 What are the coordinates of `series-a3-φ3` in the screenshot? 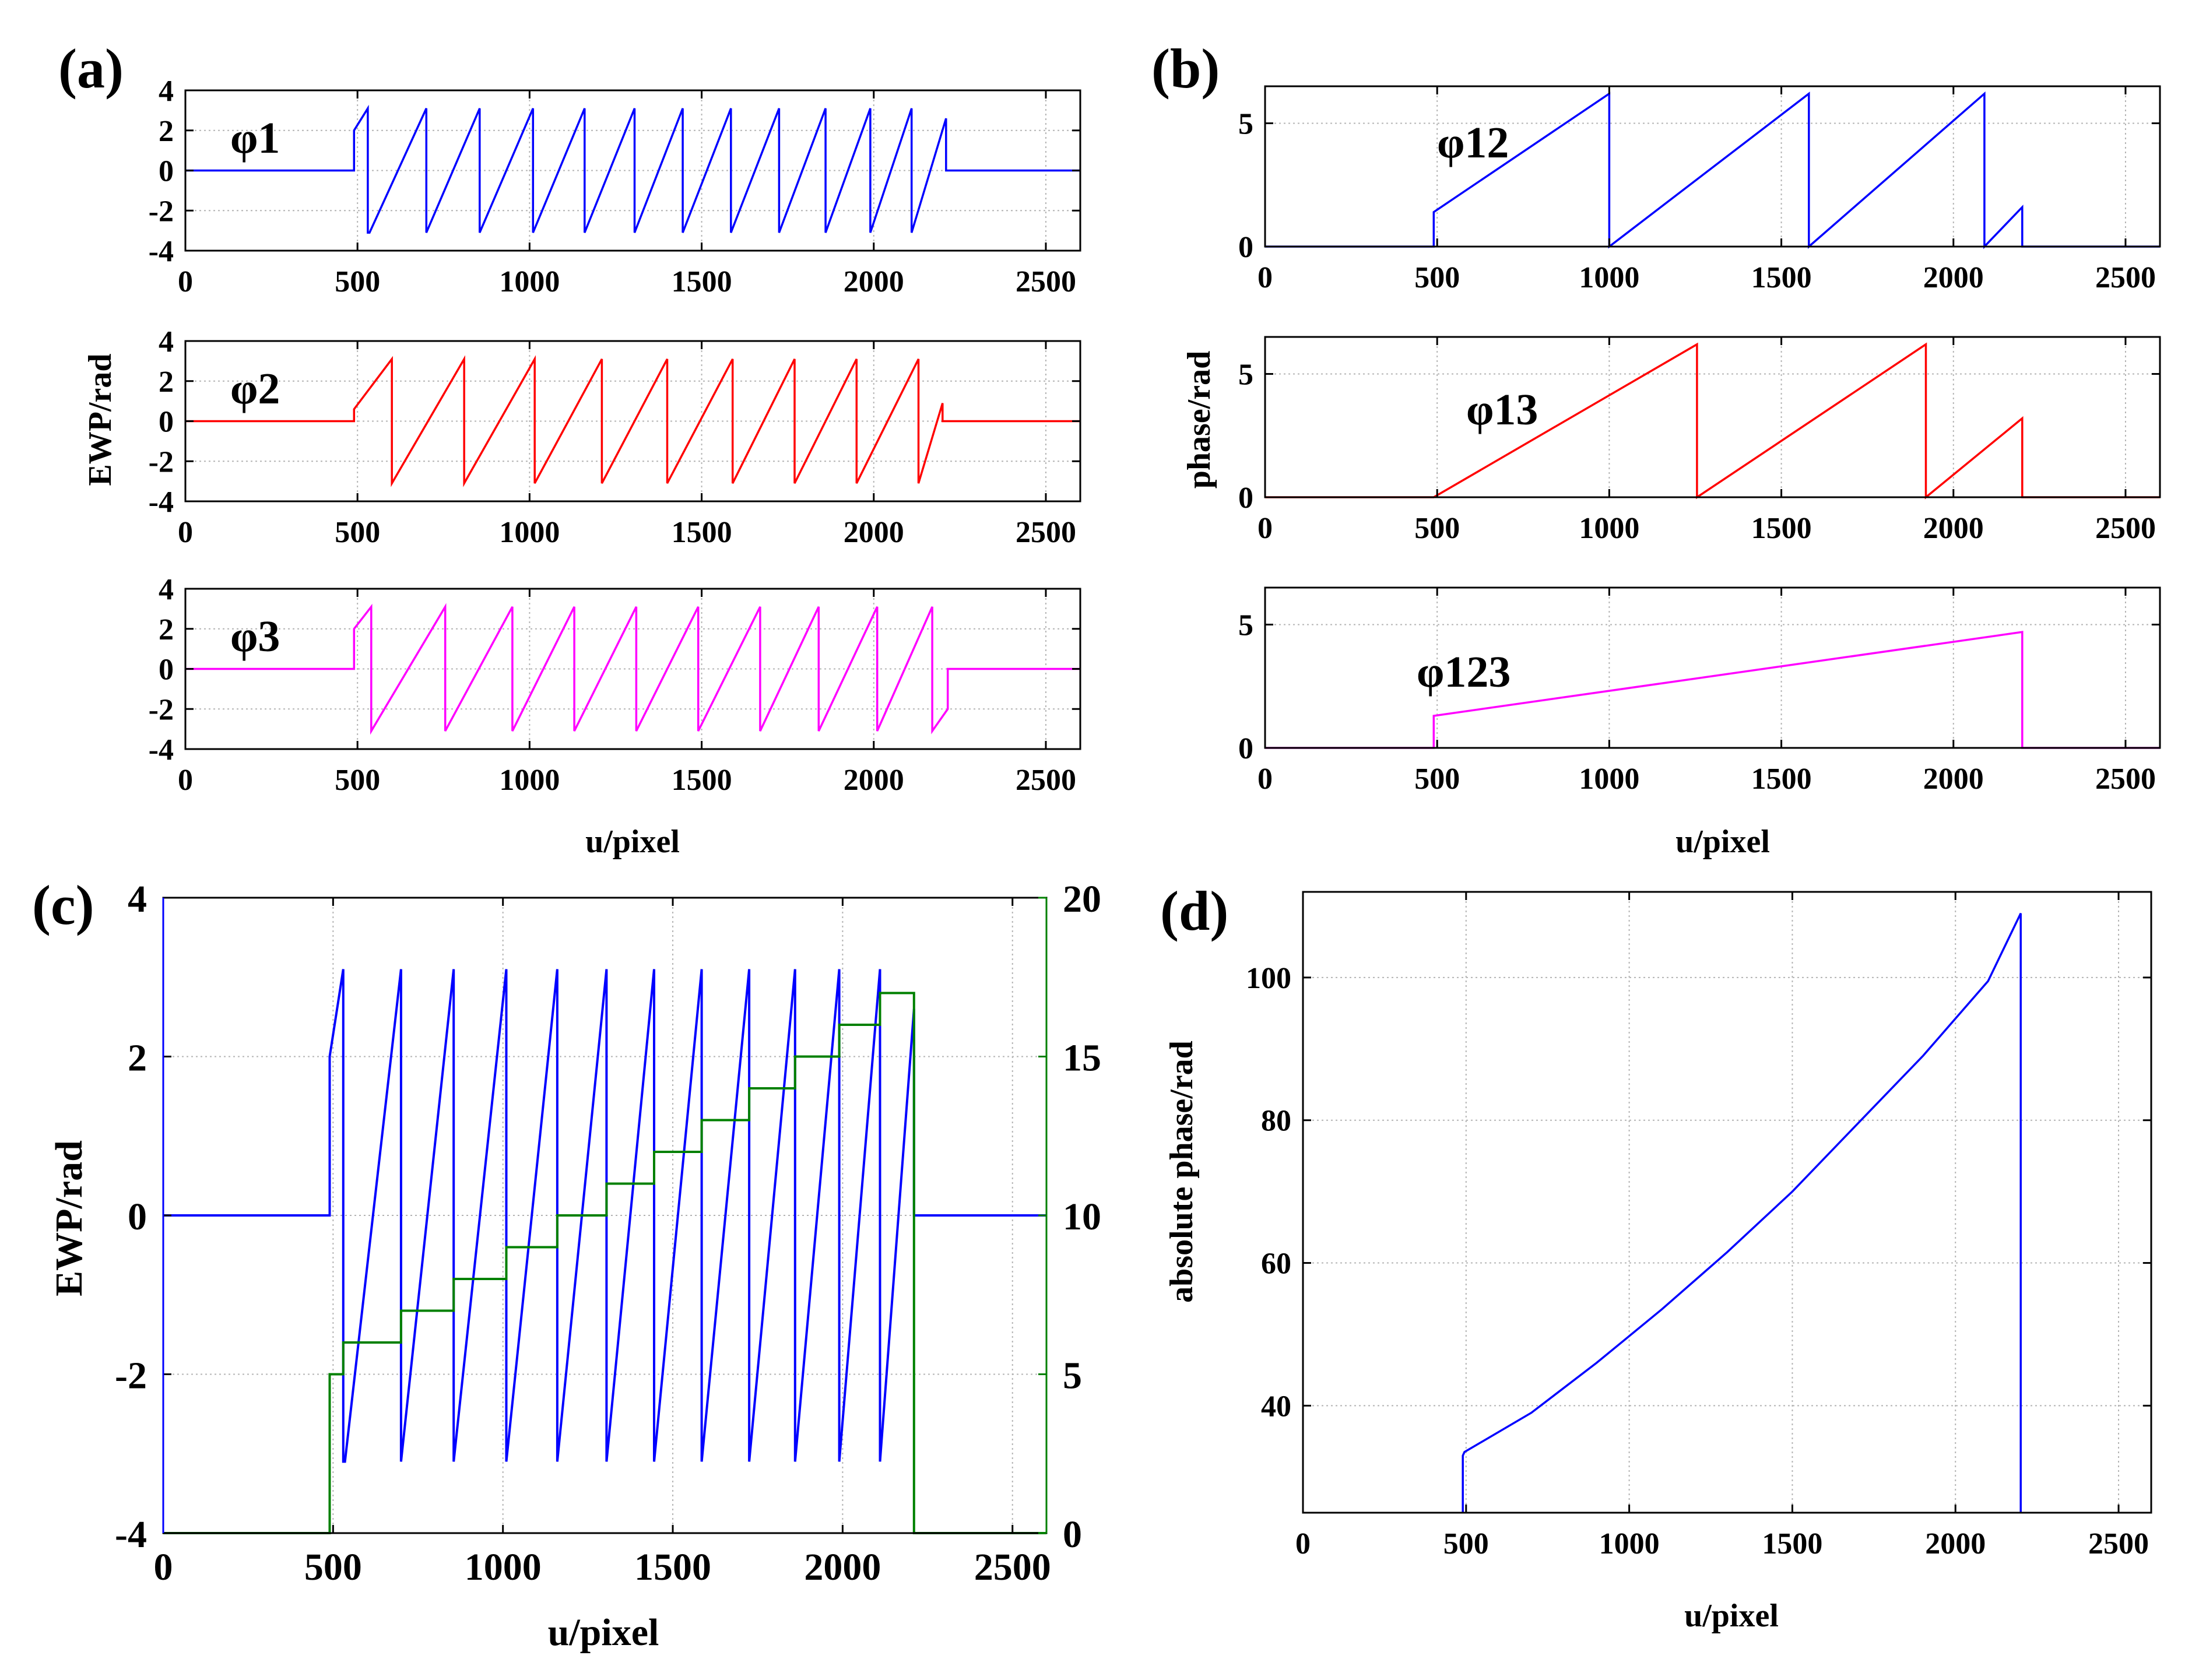 It's located at (632, 669).